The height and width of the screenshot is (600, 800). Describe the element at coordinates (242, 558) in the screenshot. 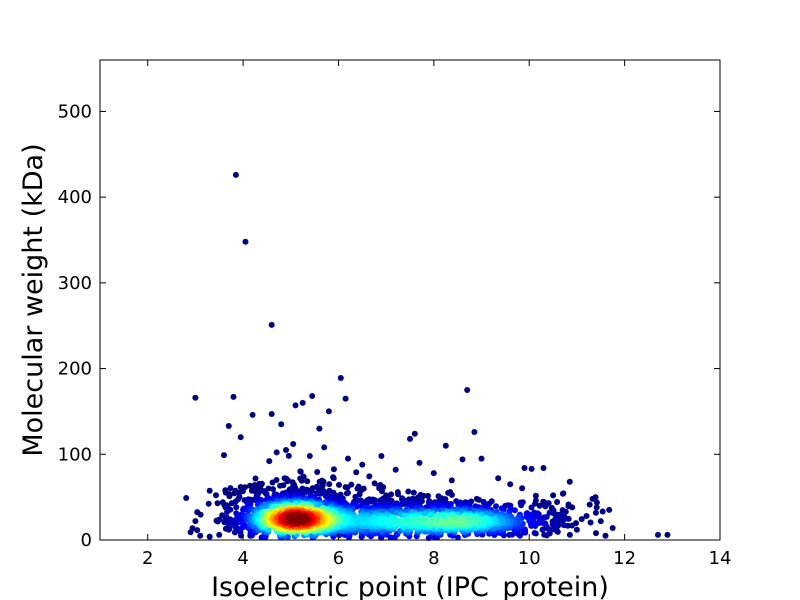

I see `x-tick-label: 4` at that location.